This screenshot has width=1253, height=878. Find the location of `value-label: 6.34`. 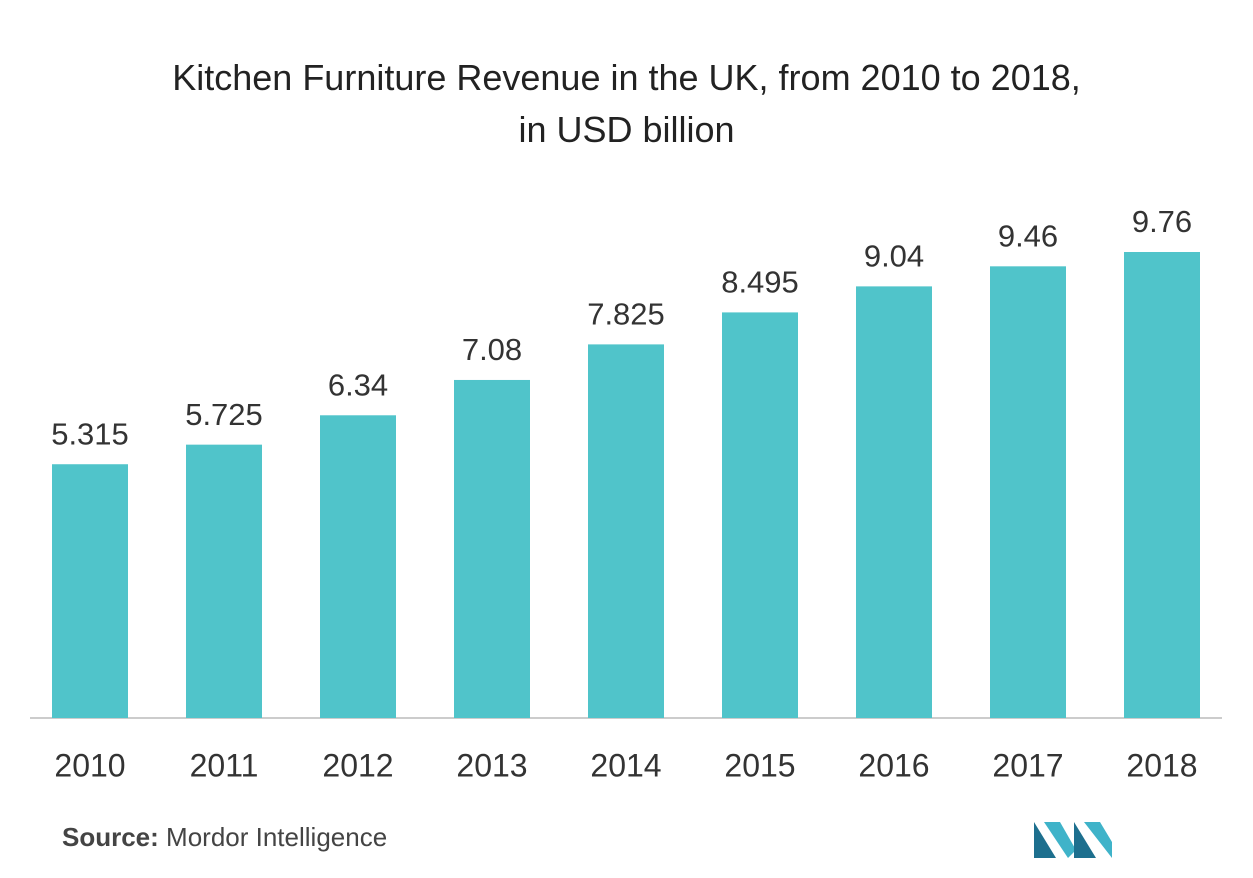

value-label: 6.34 is located at coordinates (358, 384).